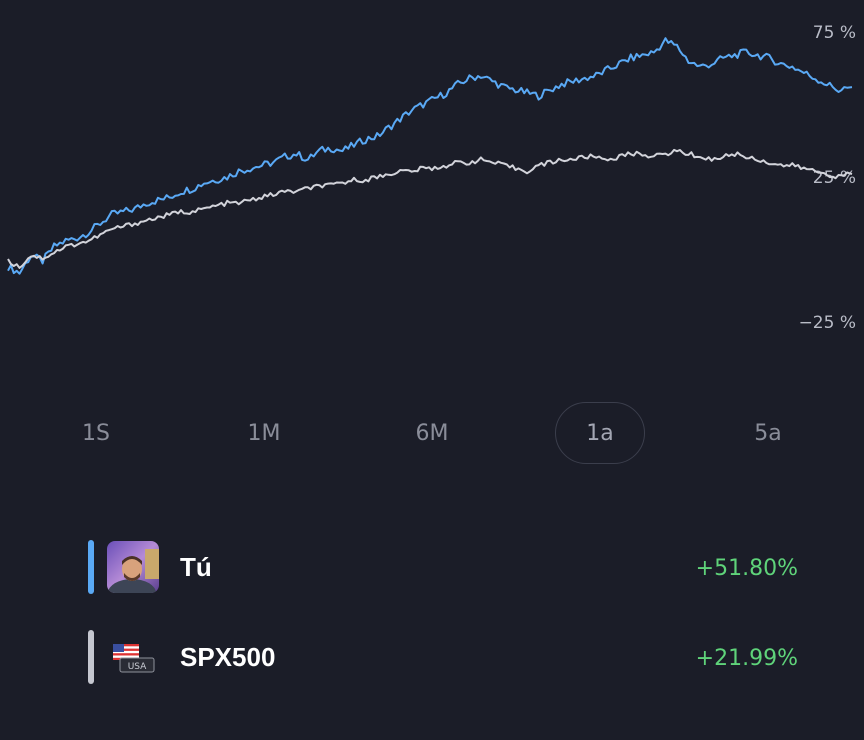 This screenshot has width=864, height=740. What do you see at coordinates (768, 433) in the screenshot?
I see `range-button-5a: 5a` at bounding box center [768, 433].